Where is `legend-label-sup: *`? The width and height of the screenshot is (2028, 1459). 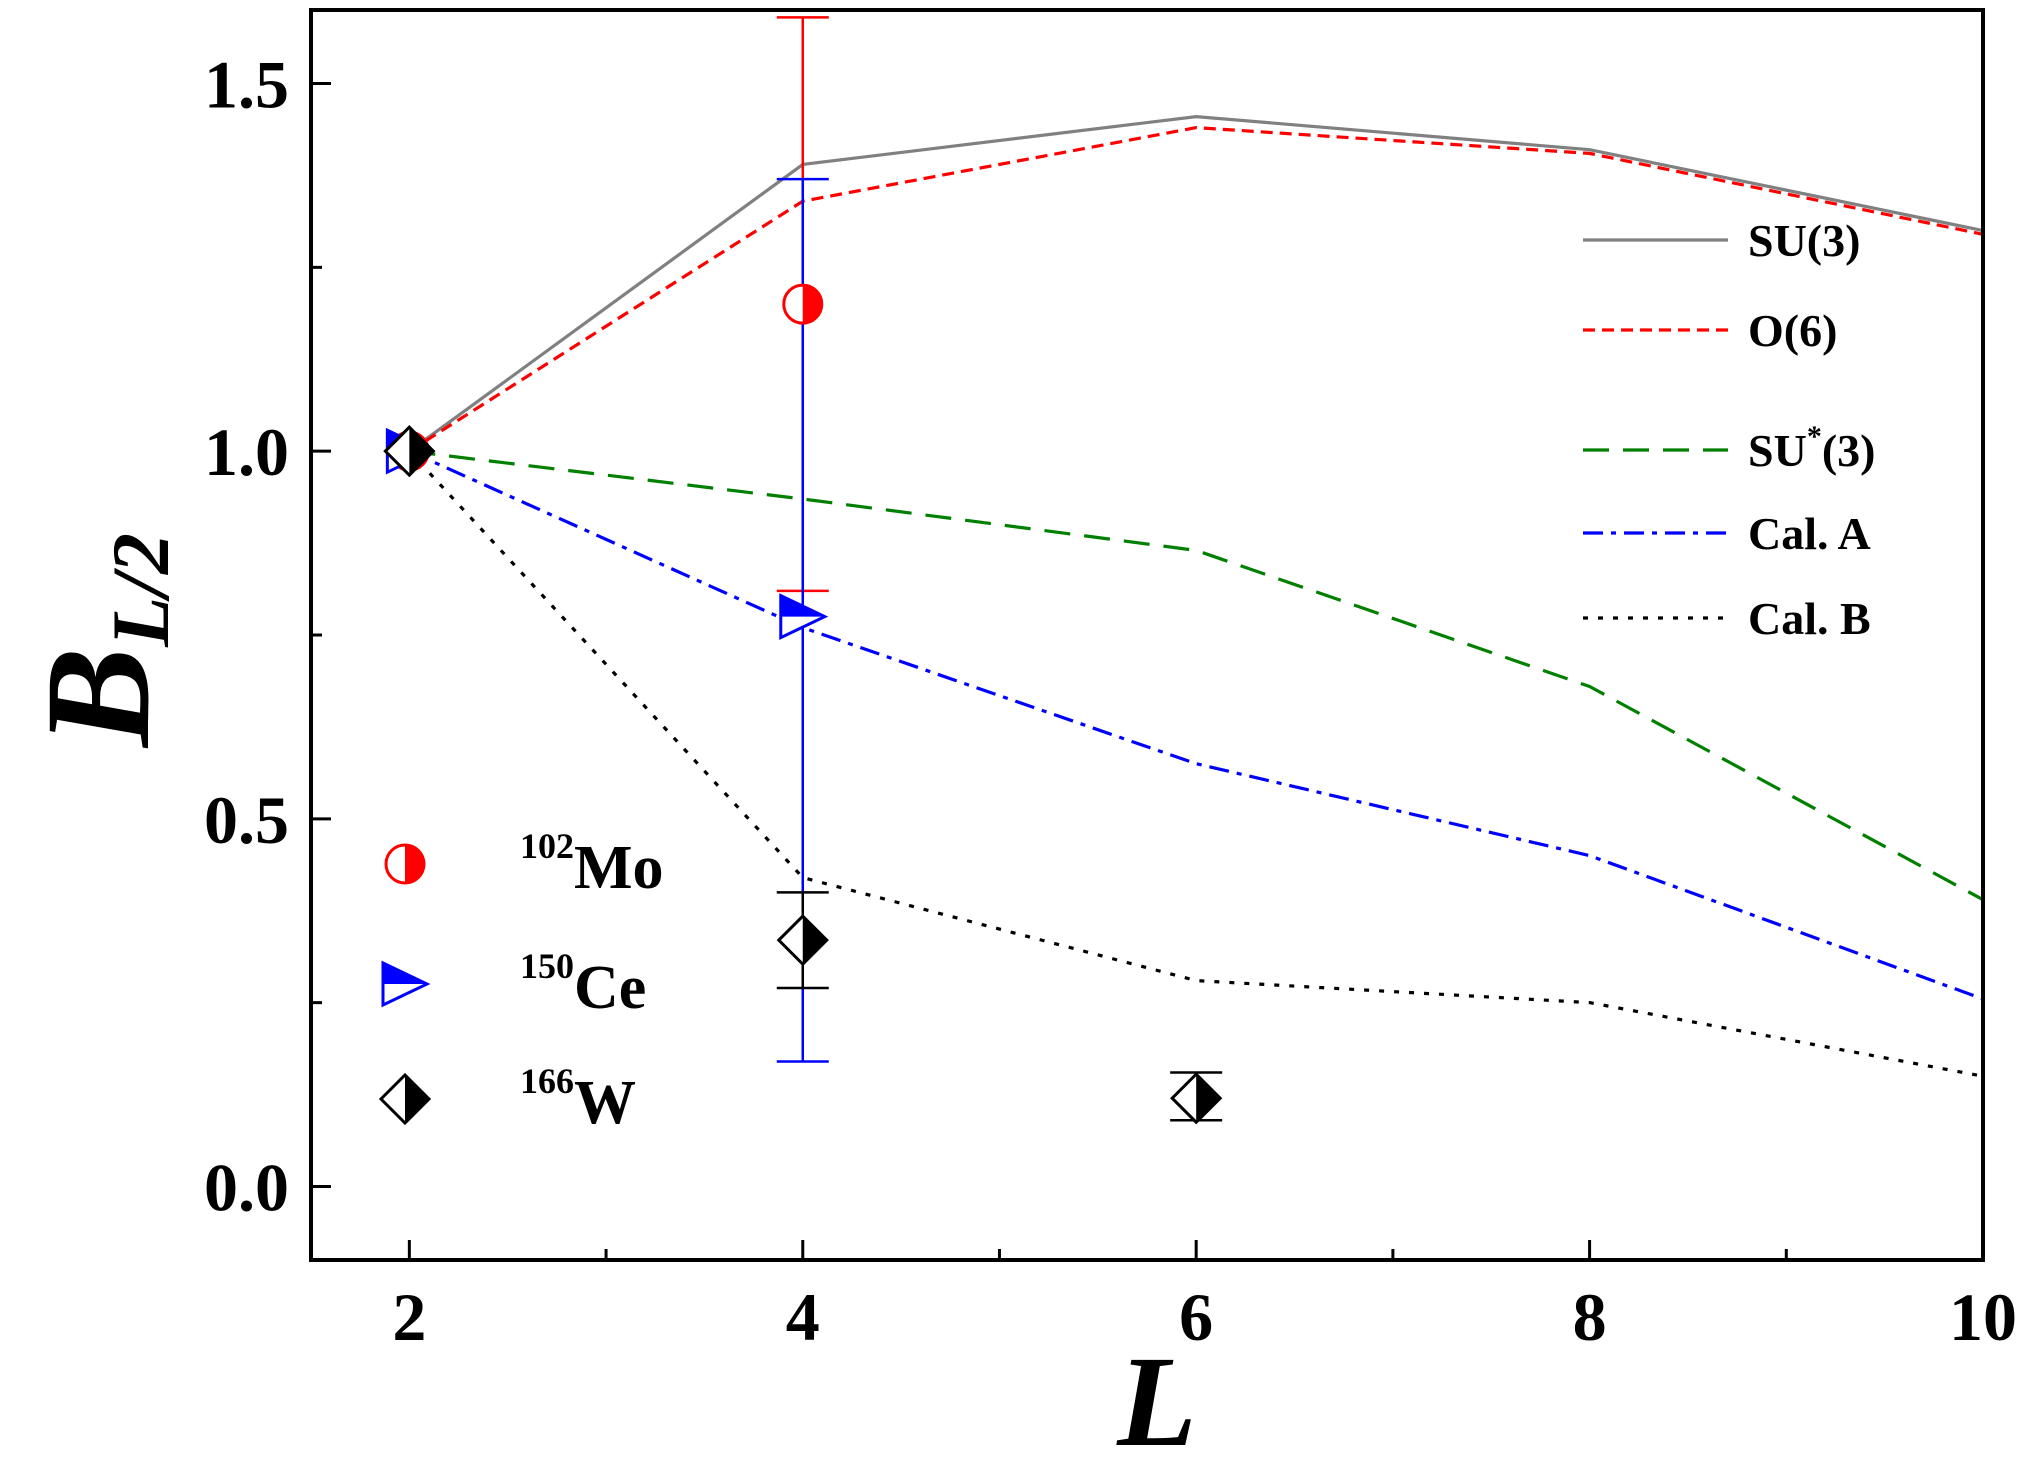
legend-label-sup: * is located at coordinates (1814, 436).